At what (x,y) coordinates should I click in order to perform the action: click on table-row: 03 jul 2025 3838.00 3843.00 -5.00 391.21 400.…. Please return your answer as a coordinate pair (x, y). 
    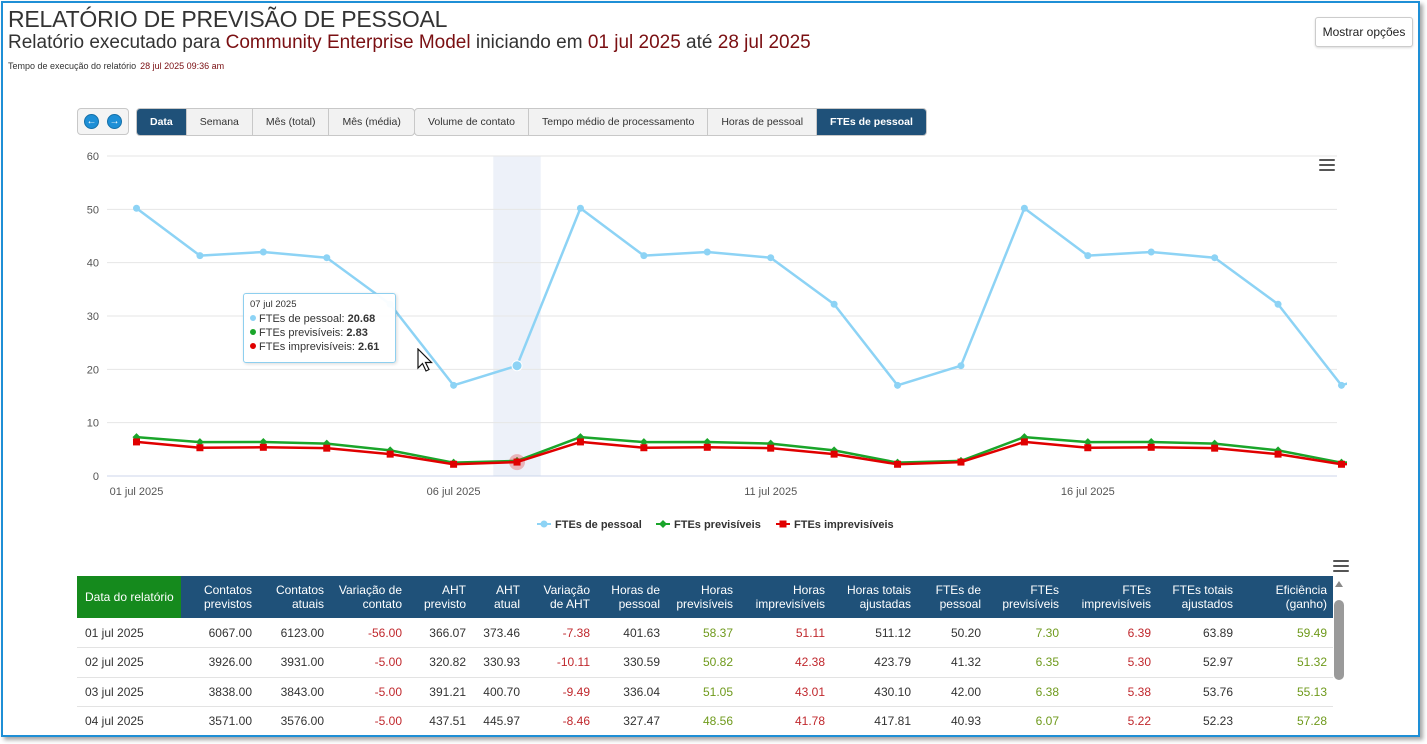
    Looking at the image, I should click on (705, 692).